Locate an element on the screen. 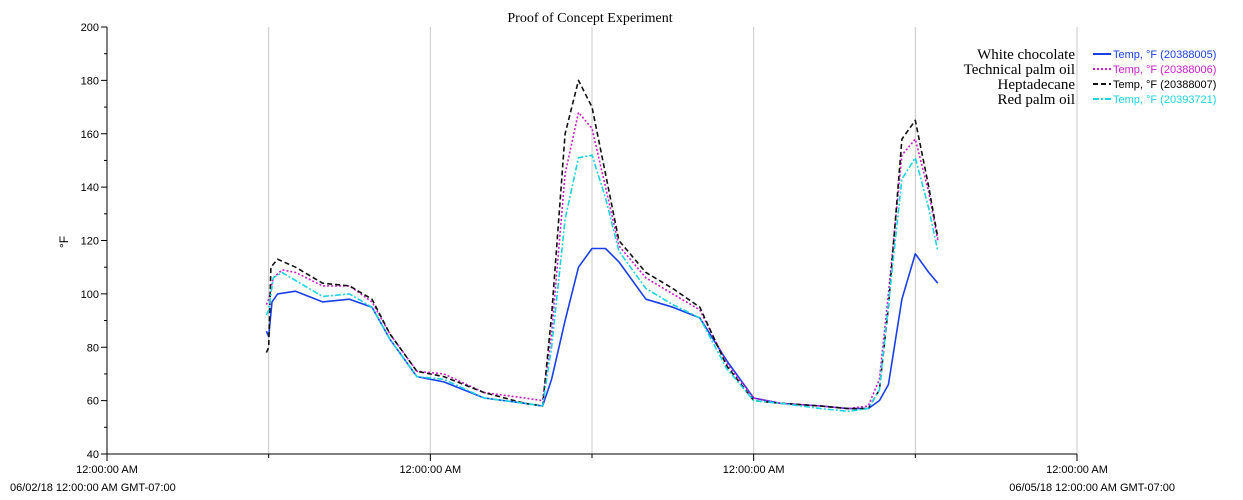 The height and width of the screenshot is (500, 1243). legend-entry: Temp, °F (20388006) is located at coordinates (1164, 70).